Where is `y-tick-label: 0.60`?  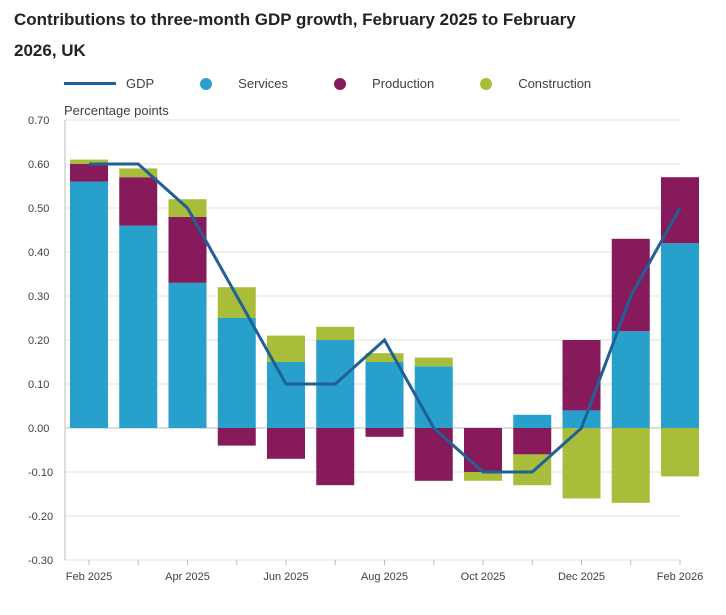
y-tick-label: 0.60 is located at coordinates (38, 165).